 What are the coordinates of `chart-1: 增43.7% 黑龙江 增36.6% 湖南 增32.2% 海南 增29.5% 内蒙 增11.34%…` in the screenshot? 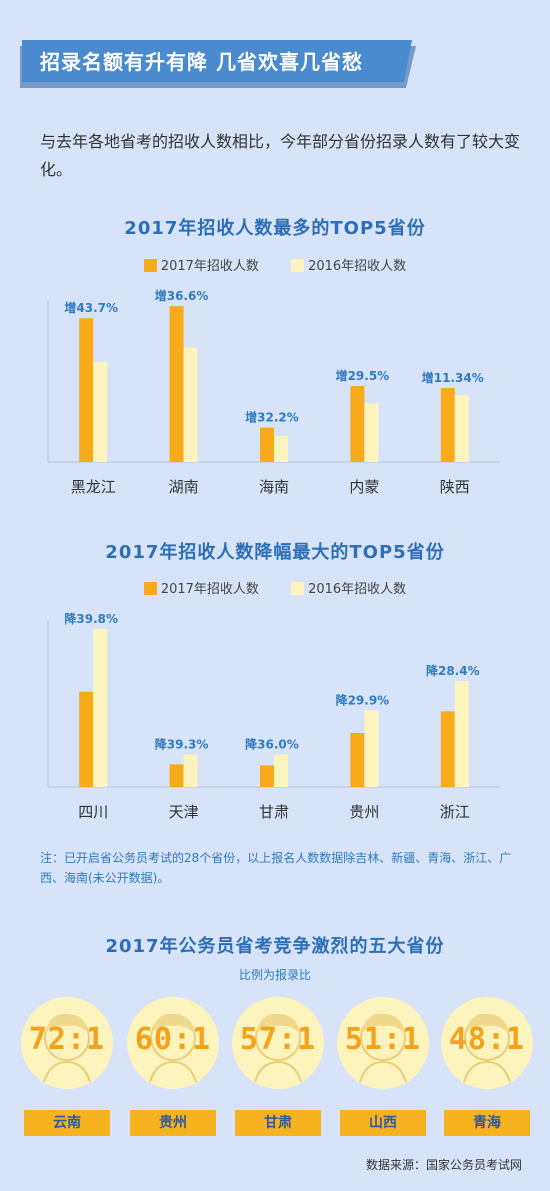 It's located at (273, 392).